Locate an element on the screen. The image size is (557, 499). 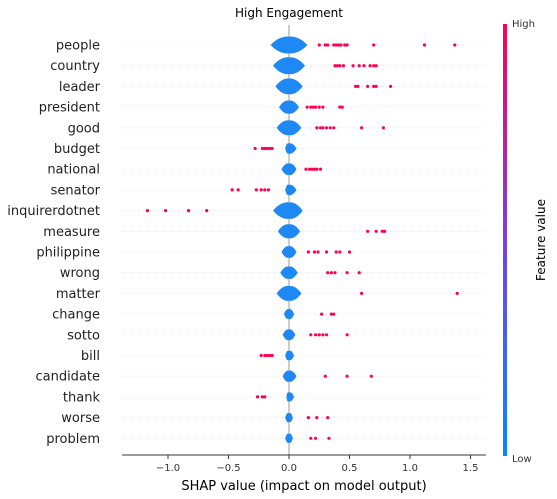
violin-people is located at coordinates (289, 45).